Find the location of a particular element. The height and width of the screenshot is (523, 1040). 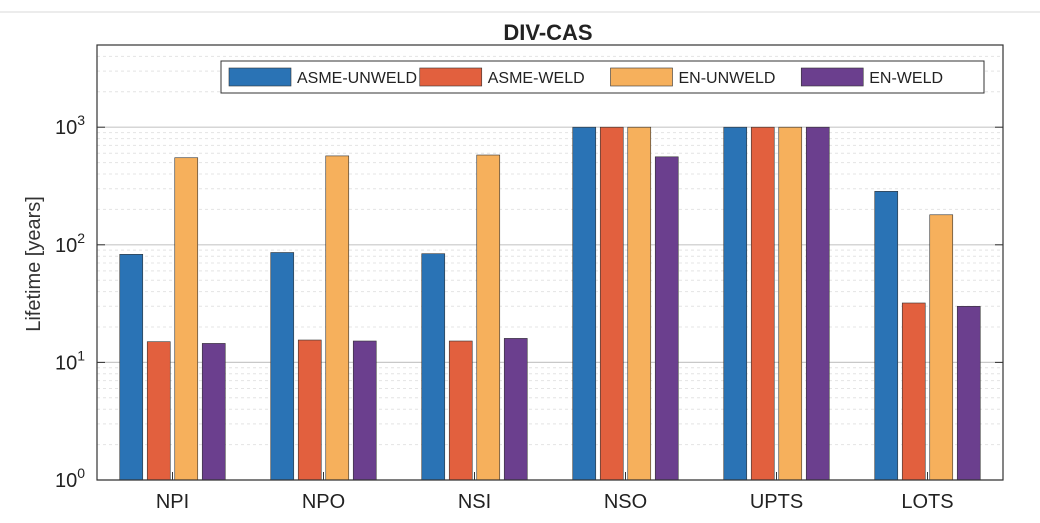

bar-asme-unweld-nsi is located at coordinates (433, 367).